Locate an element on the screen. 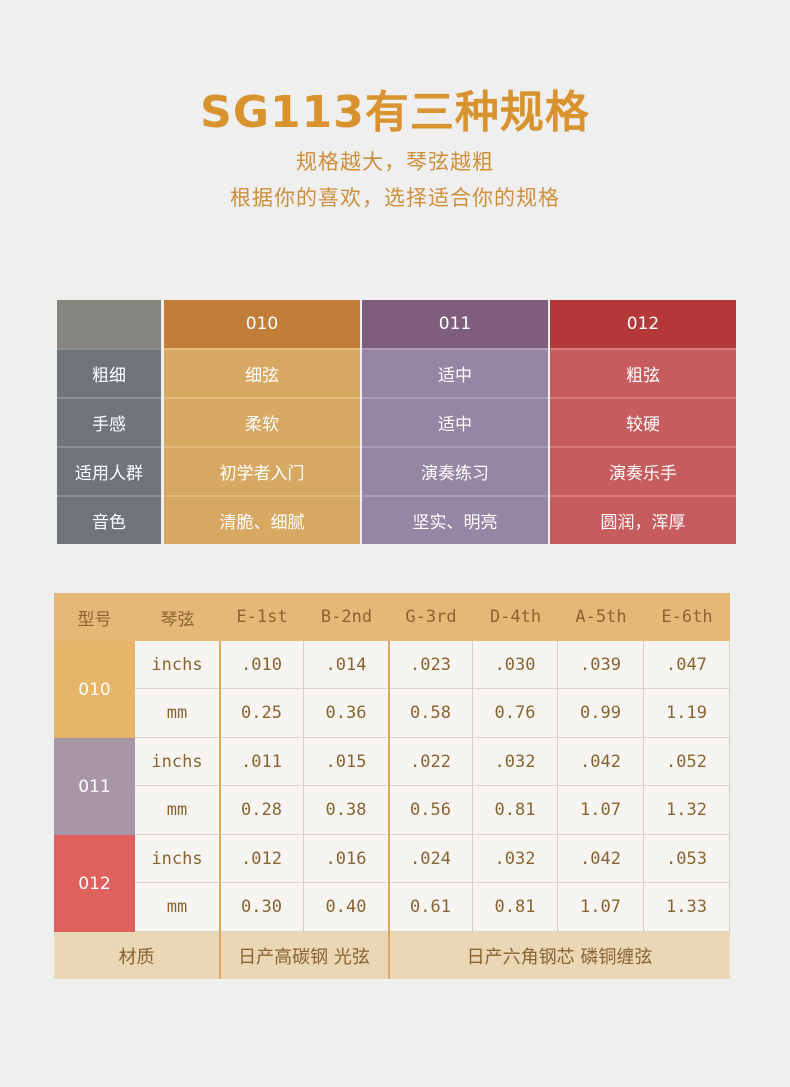 The height and width of the screenshot is (1087, 790). header-b2: B-2nd is located at coordinates (346, 617).